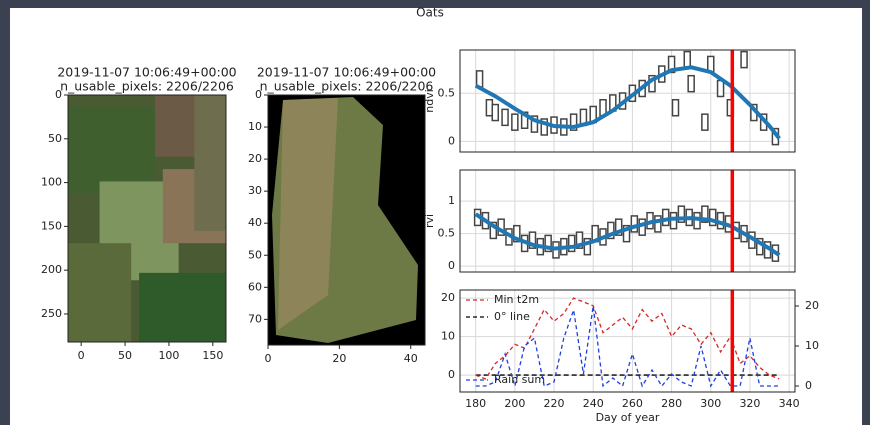 This screenshot has width=870, height=425. What do you see at coordinates (255, 286) in the screenshot?
I see `y-tick-label: 60` at bounding box center [255, 286].